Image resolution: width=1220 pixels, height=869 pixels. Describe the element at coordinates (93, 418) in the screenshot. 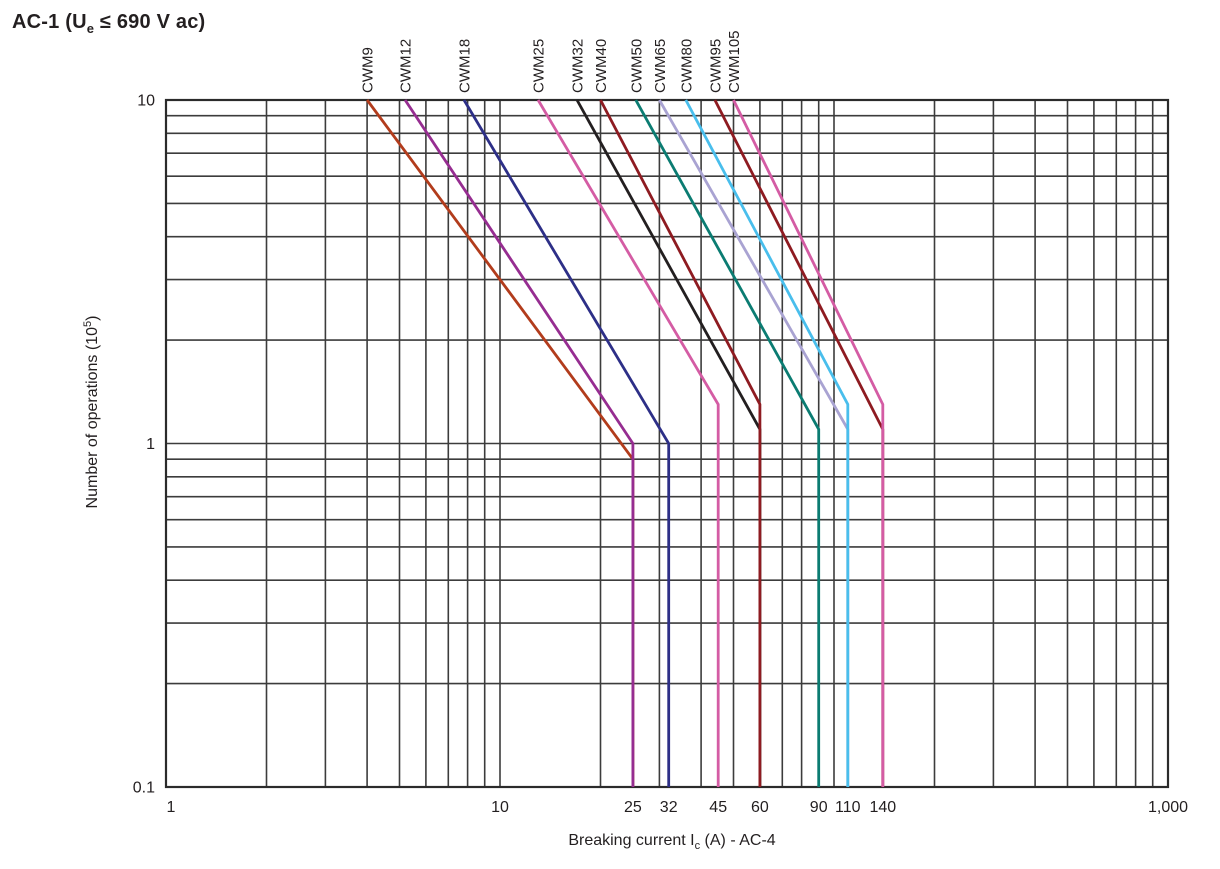

I see `y-axis-title-text: Number of operations (10` at that location.